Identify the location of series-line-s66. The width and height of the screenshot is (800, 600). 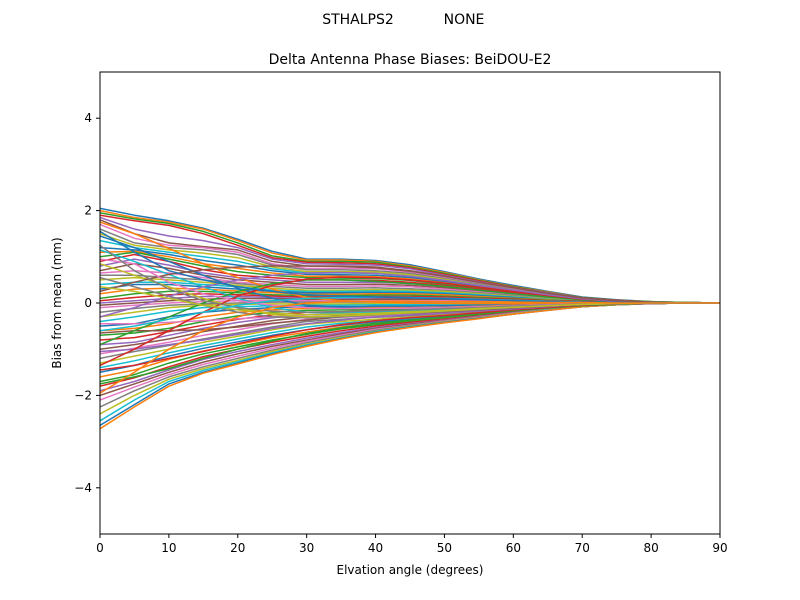
(410, 284).